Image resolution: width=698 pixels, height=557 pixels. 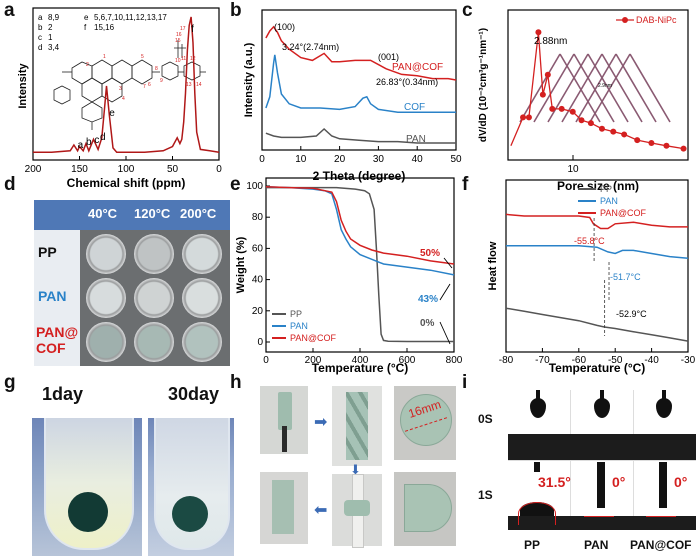 What do you see at coordinates (595, 88) in the screenshot?
I see `cof-lattice-inset` at bounding box center [595, 88].